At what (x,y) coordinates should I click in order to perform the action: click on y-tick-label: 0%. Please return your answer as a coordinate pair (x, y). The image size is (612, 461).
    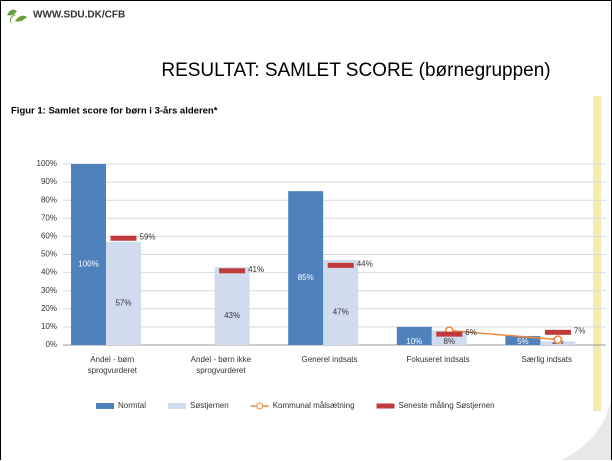
    Looking at the image, I should click on (51, 344).